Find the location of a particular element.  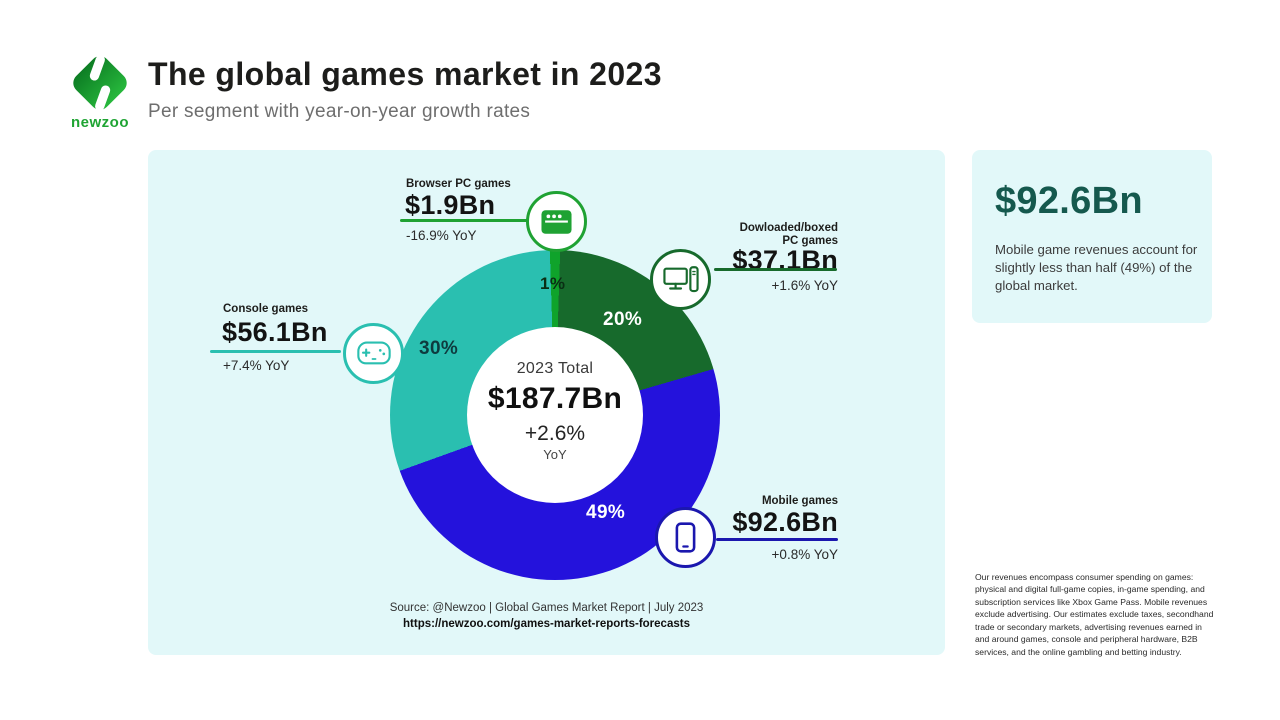

share-label-console: 30% is located at coordinates (439, 348).